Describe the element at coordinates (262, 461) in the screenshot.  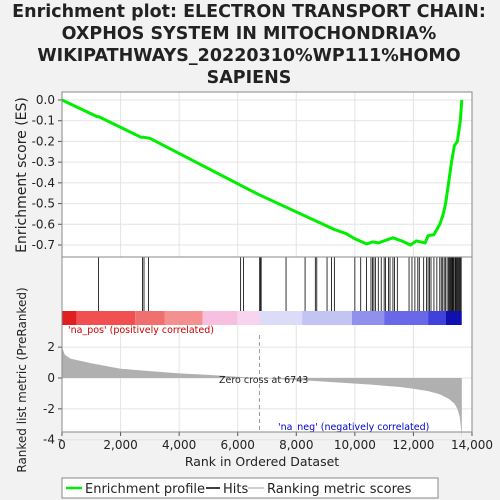
I see `x-axis-label: Rank in Ordered Dataset` at that location.